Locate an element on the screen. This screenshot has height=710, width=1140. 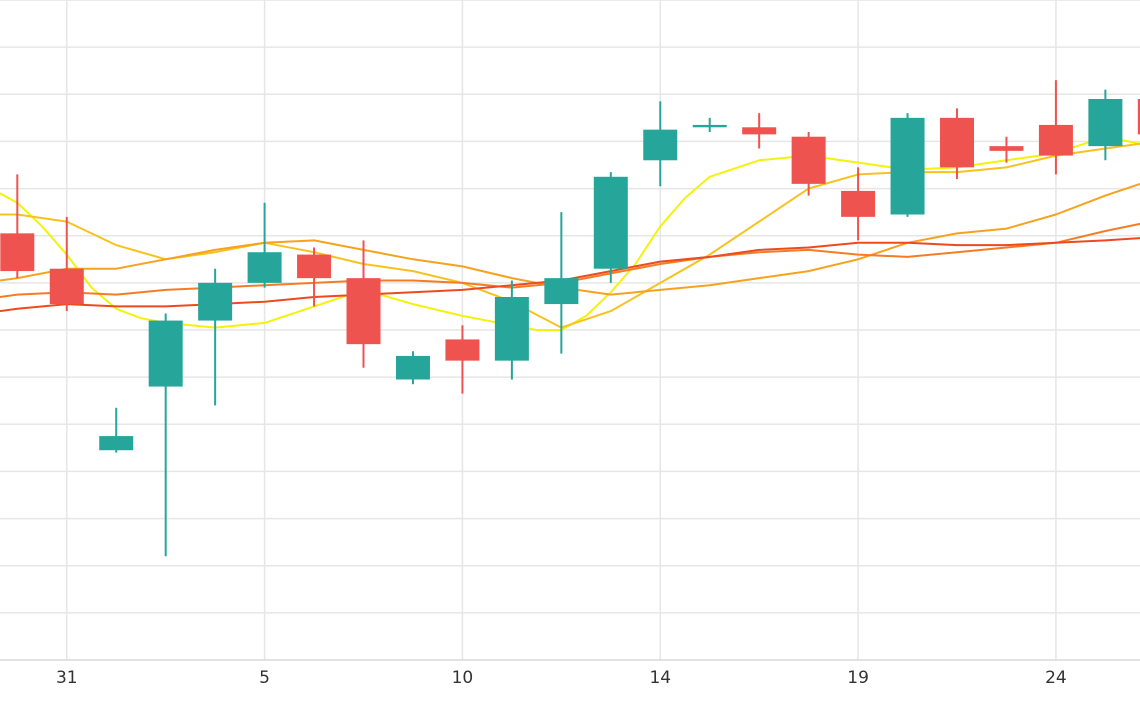
x-tick-label: 14 is located at coordinates (660, 678).